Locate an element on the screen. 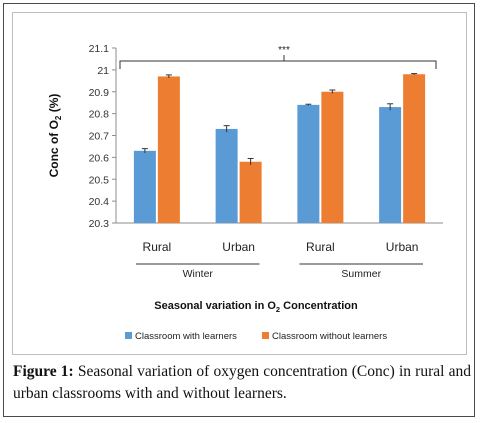 The width and height of the screenshot is (480, 423). y-tick-label: 20.5 is located at coordinates (99, 180).